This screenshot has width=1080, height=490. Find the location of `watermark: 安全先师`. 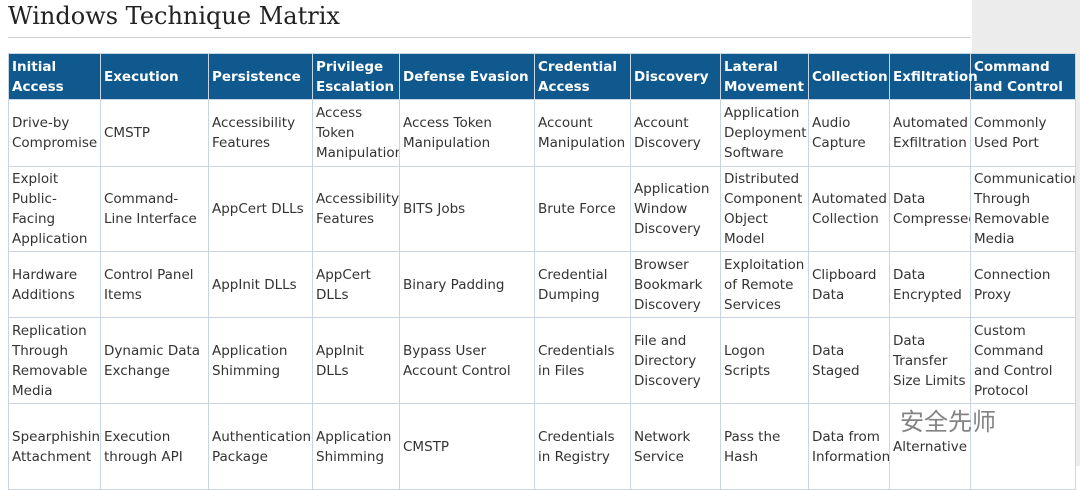

watermark: 安全先师 is located at coordinates (948, 422).